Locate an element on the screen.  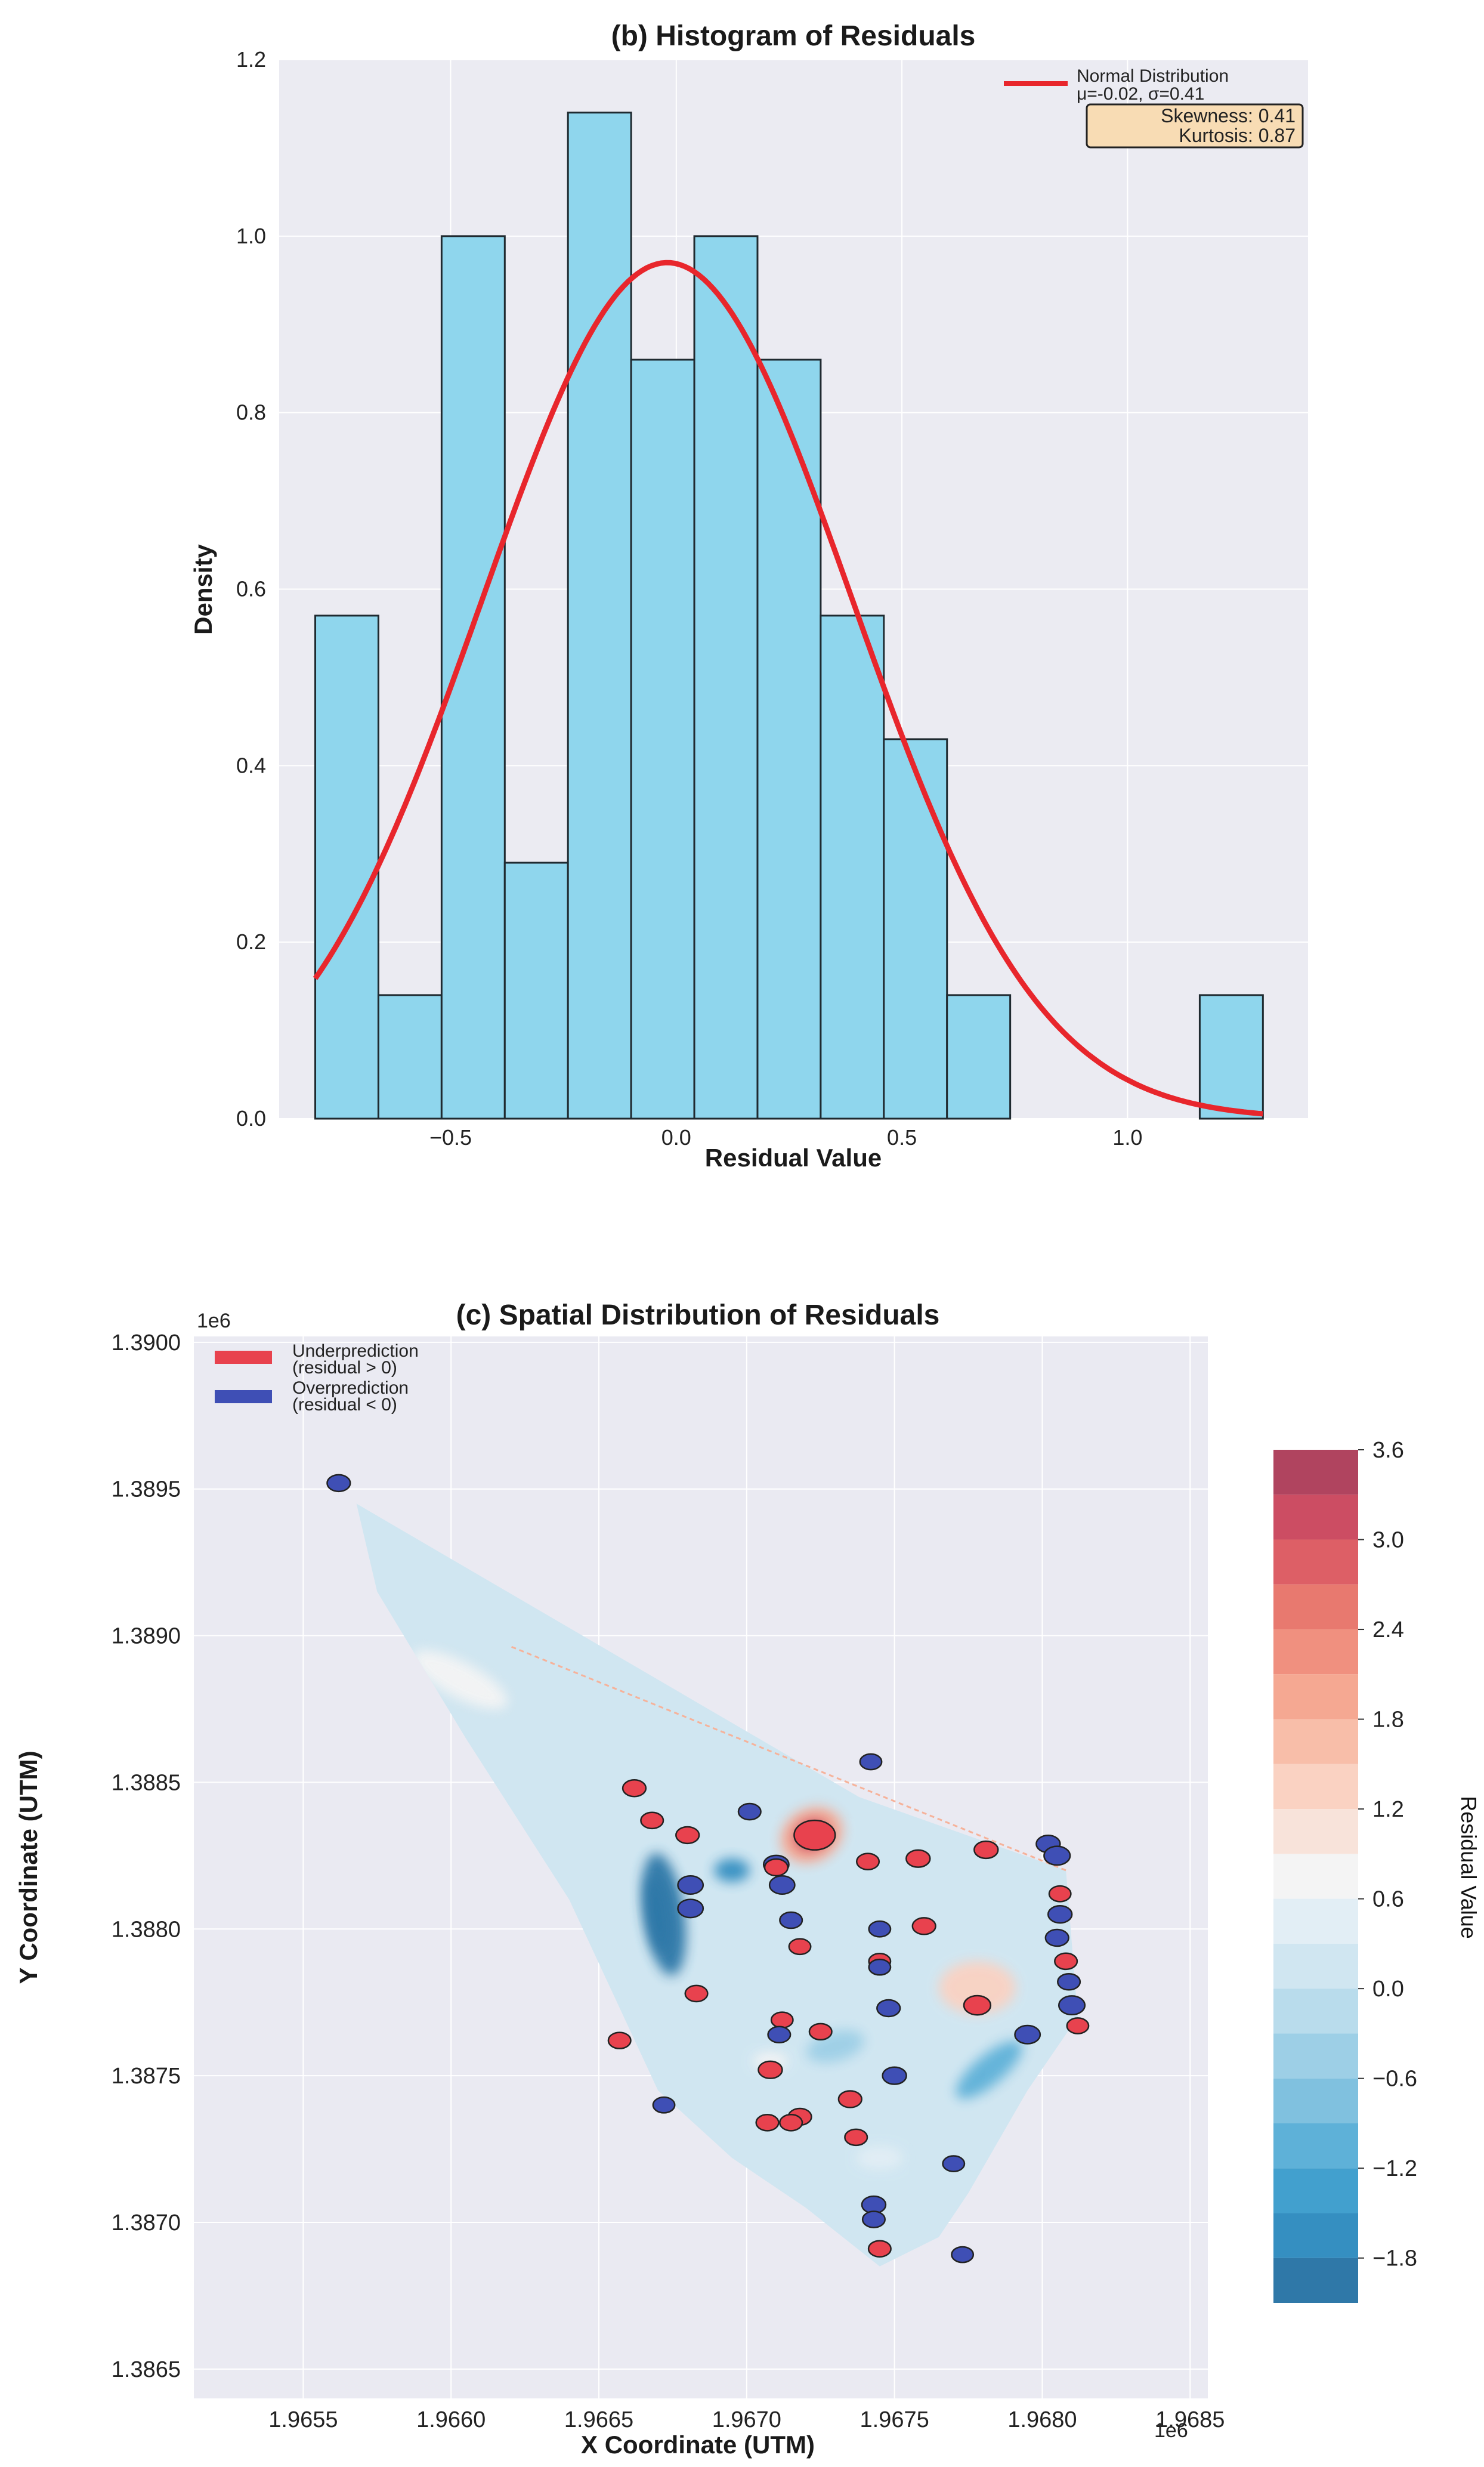
spatial-y-tick-label: 1.3895 is located at coordinates (146, 1489).